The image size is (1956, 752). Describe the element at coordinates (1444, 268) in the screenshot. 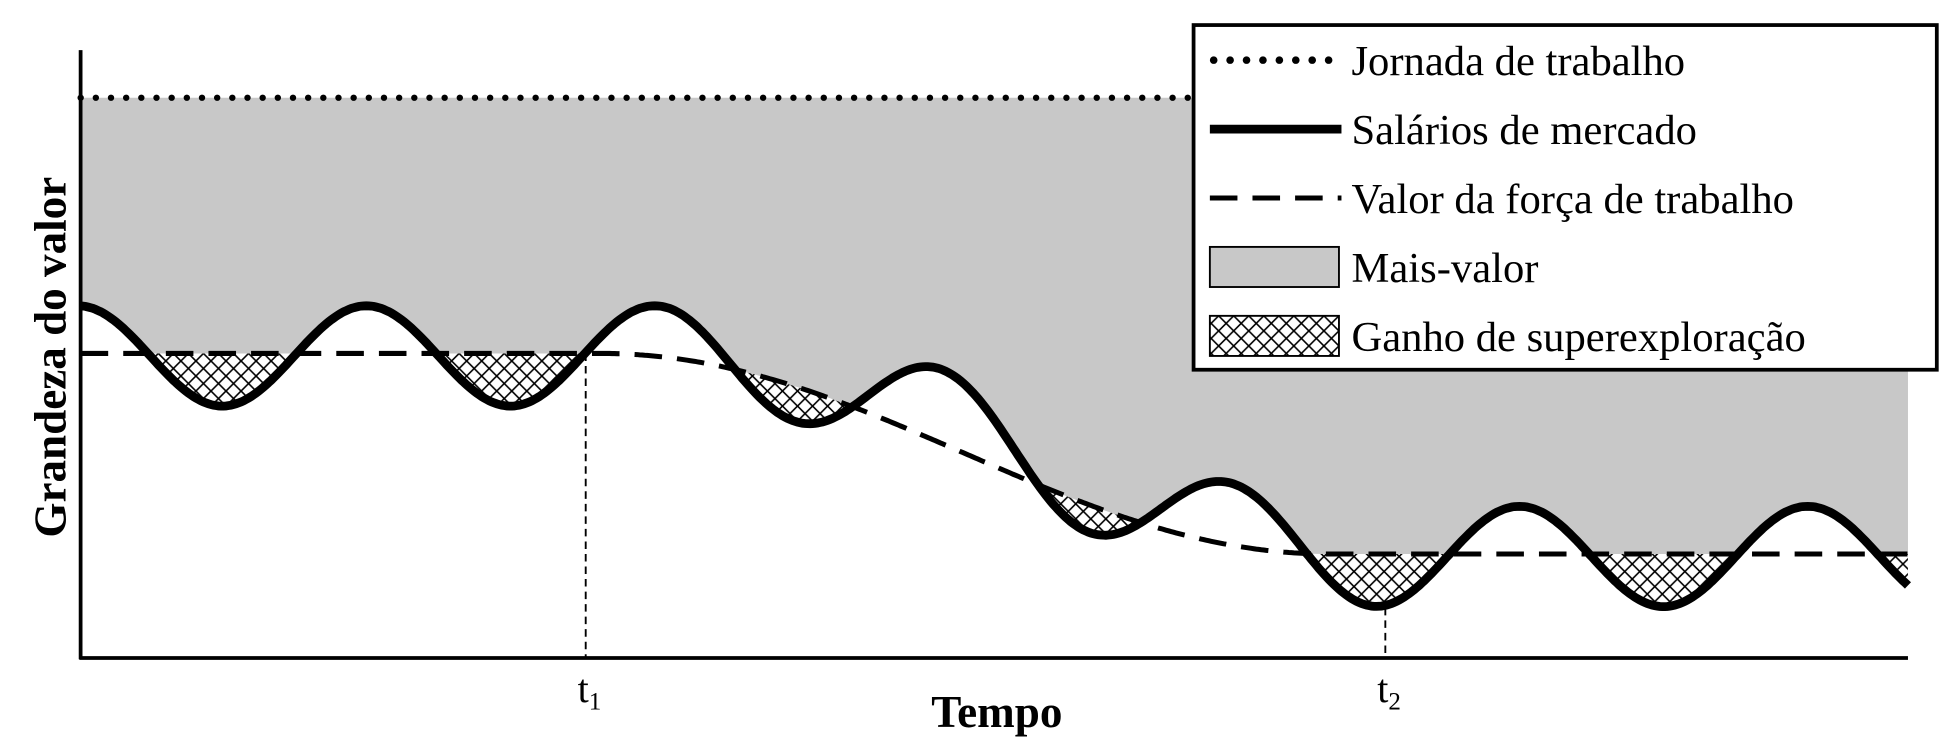

I see `legend-label: Mais-valor` at that location.